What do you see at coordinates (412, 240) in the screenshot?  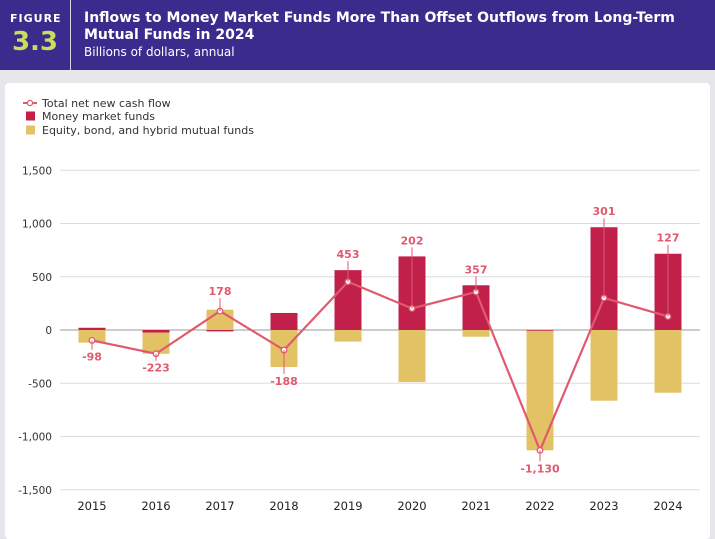 I see `data-label: 202` at bounding box center [412, 240].